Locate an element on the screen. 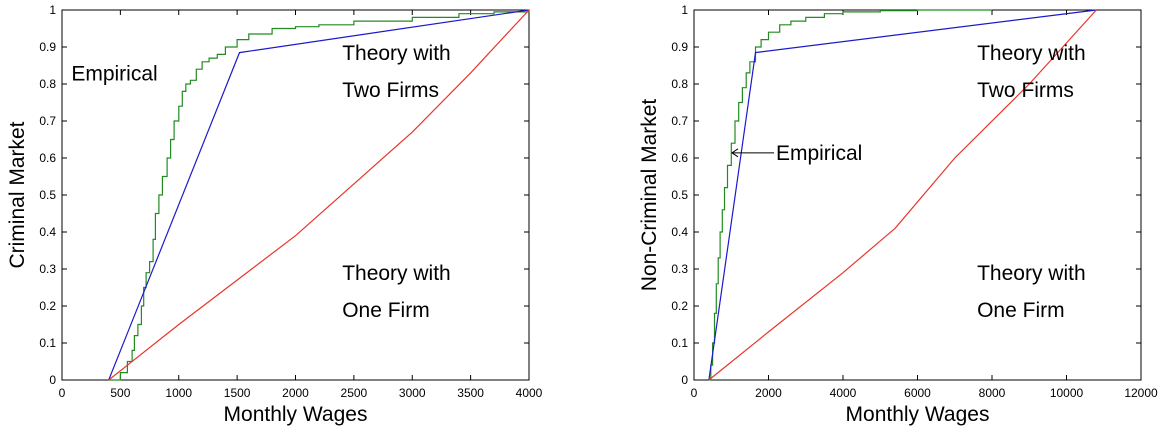  x-tick-label: 6000 is located at coordinates (917, 393).